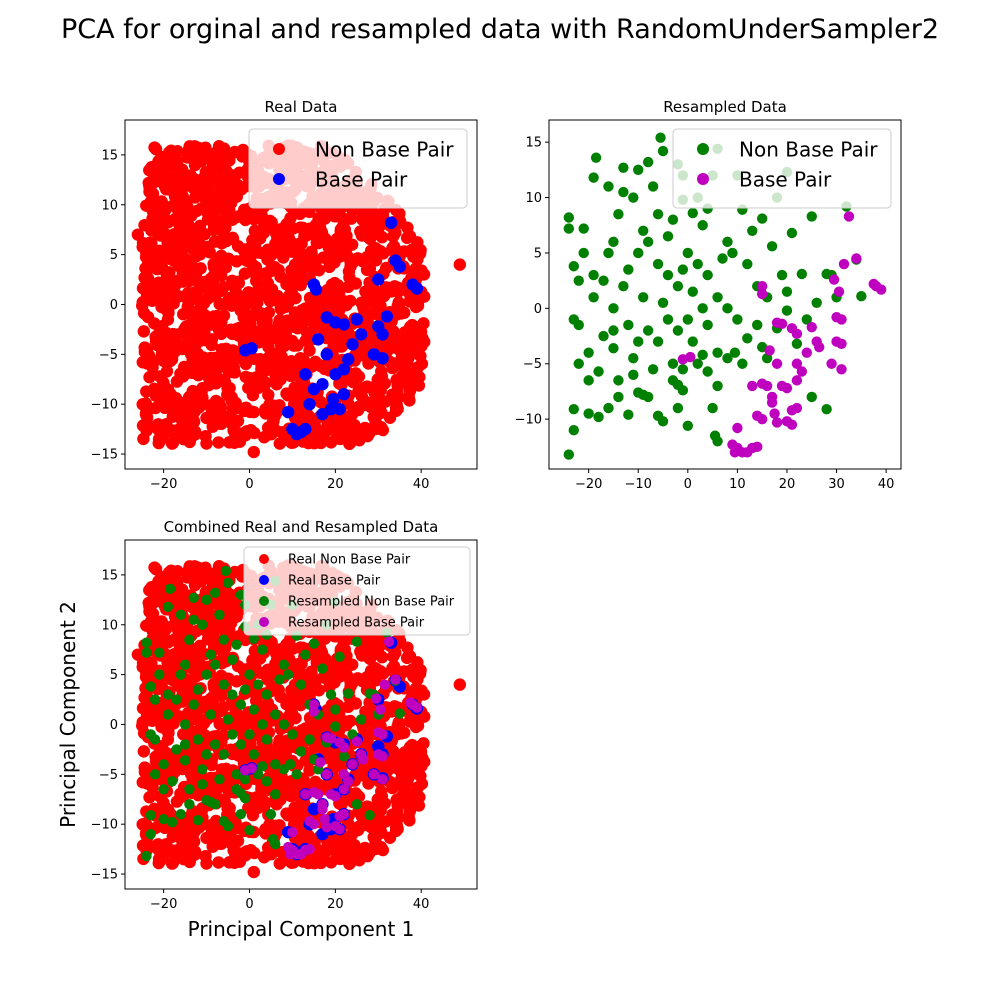  I want to click on y-tick-label: 10, so click(109, 625).